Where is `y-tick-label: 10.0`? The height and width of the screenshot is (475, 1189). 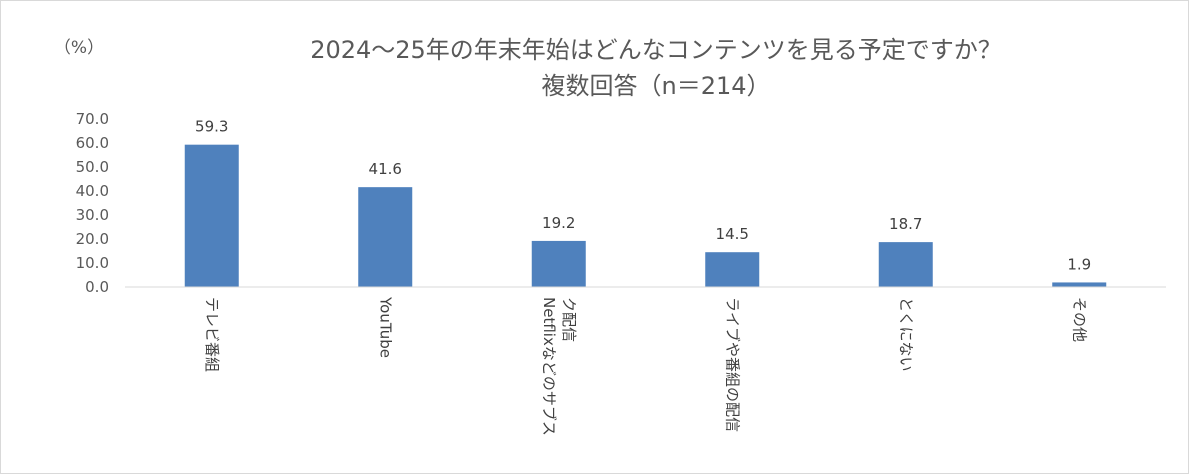 y-tick-label: 10.0 is located at coordinates (92, 263).